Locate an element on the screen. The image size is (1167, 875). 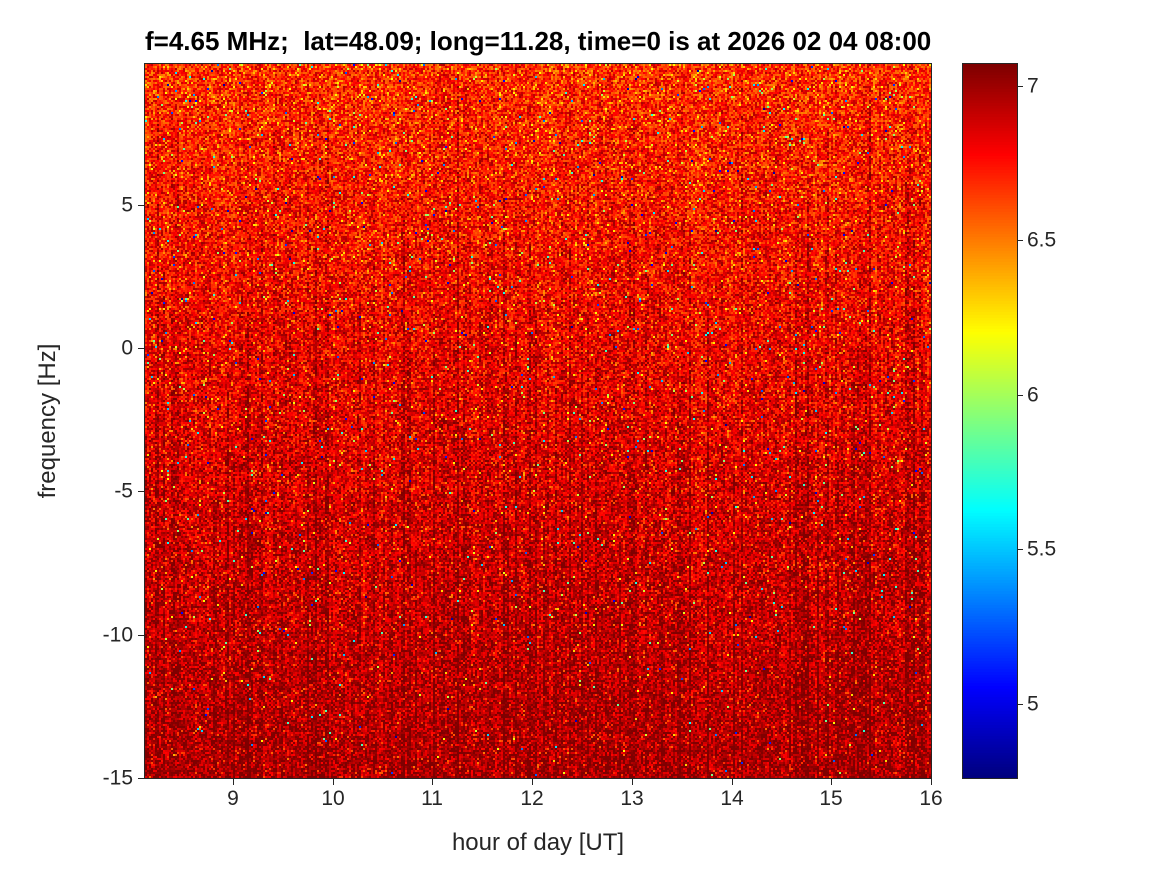
x-tick-label: 14 is located at coordinates (732, 798).